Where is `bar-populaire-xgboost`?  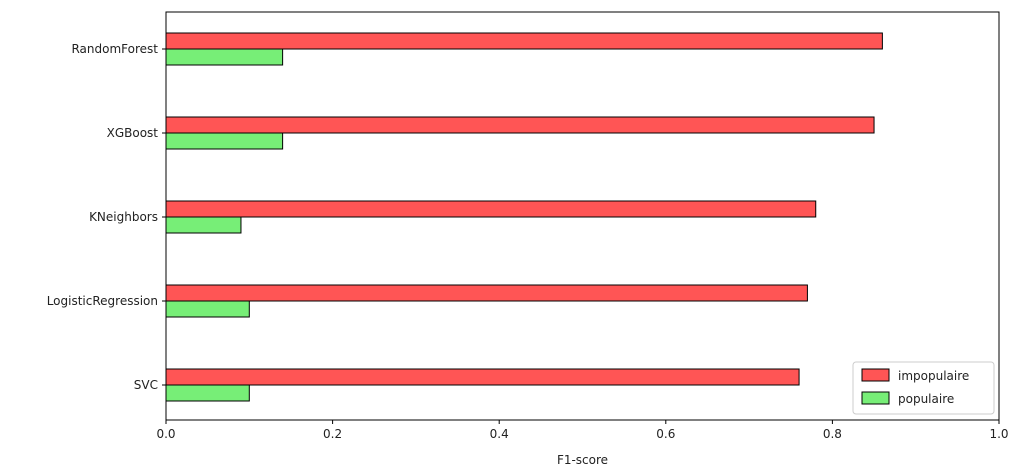
bar-populaire-xgboost is located at coordinates (224, 141).